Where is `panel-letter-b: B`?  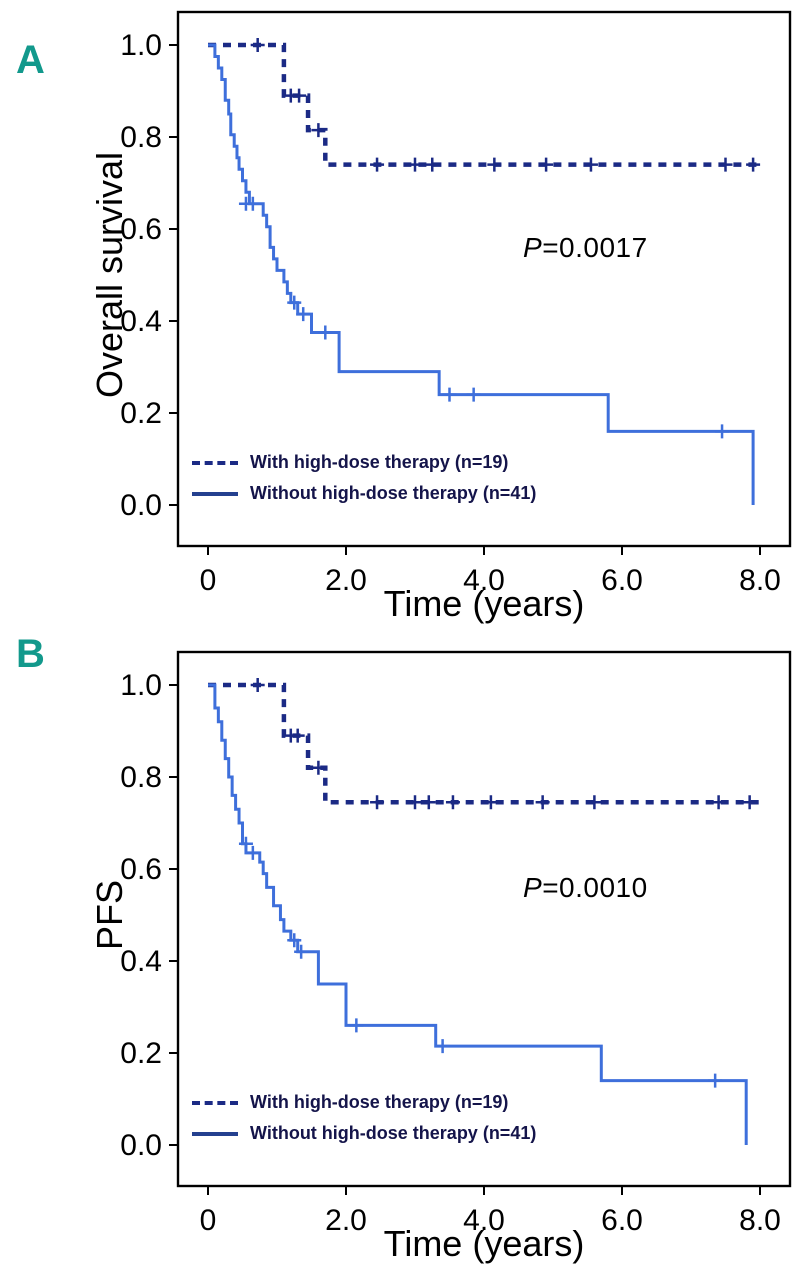
panel-letter-b: B is located at coordinates (30, 654).